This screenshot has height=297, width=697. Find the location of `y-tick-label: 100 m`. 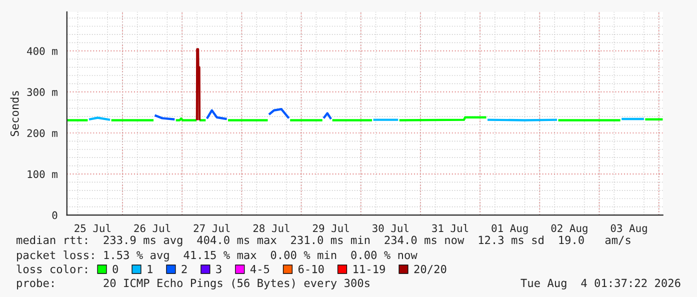

y-tick-label: 100 m is located at coordinates (43, 174).